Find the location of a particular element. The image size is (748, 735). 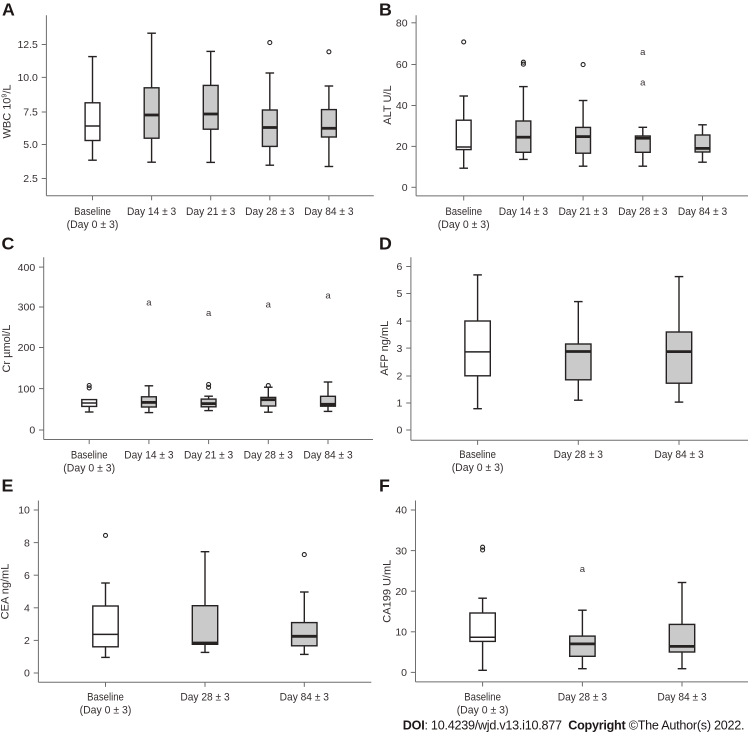

svg-text: 5.0 is located at coordinates (30, 145).